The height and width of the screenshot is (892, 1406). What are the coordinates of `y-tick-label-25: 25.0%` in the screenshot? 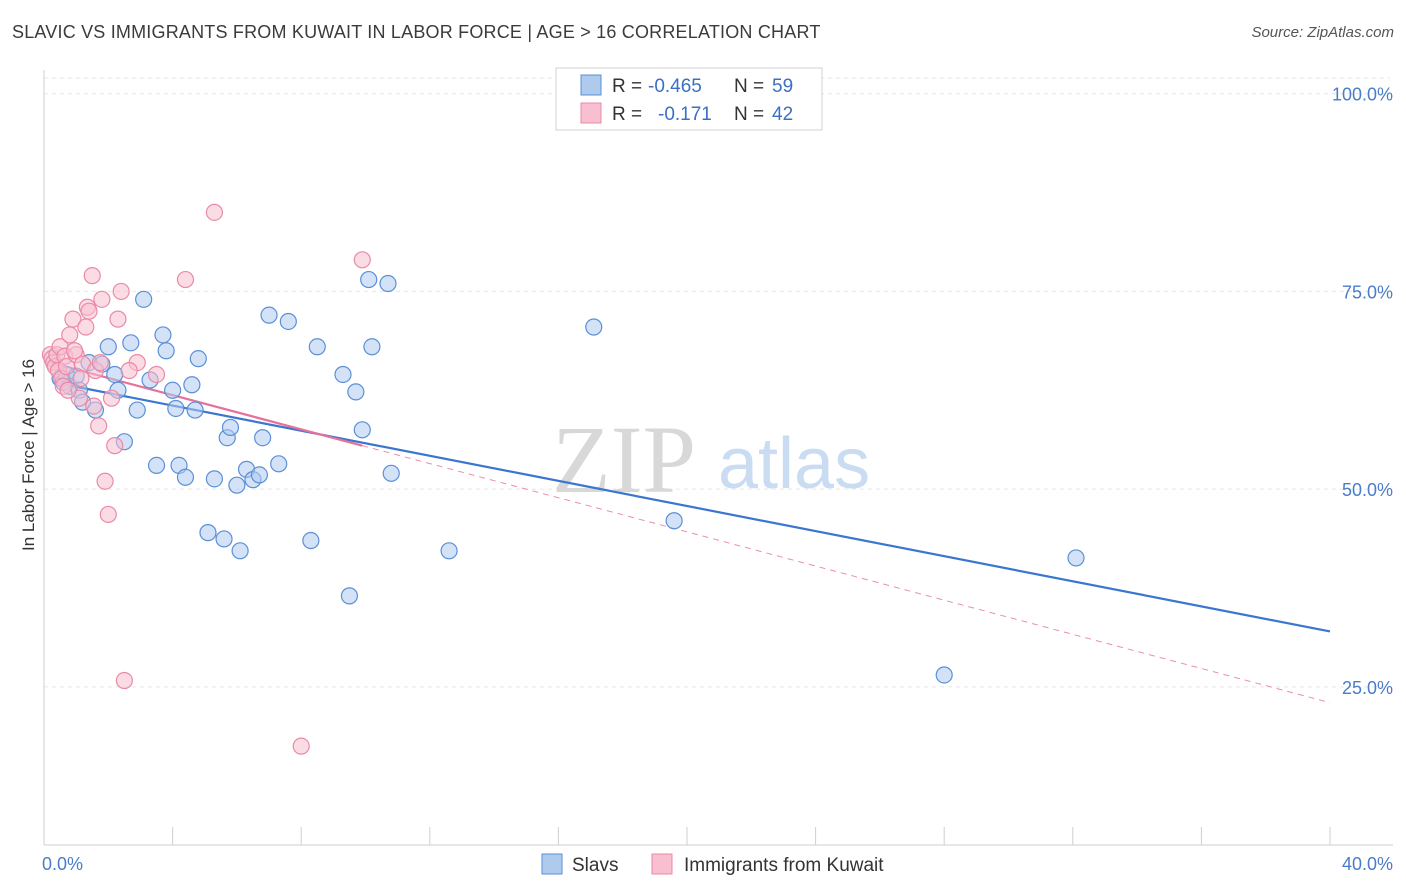 It's located at (1367, 688).